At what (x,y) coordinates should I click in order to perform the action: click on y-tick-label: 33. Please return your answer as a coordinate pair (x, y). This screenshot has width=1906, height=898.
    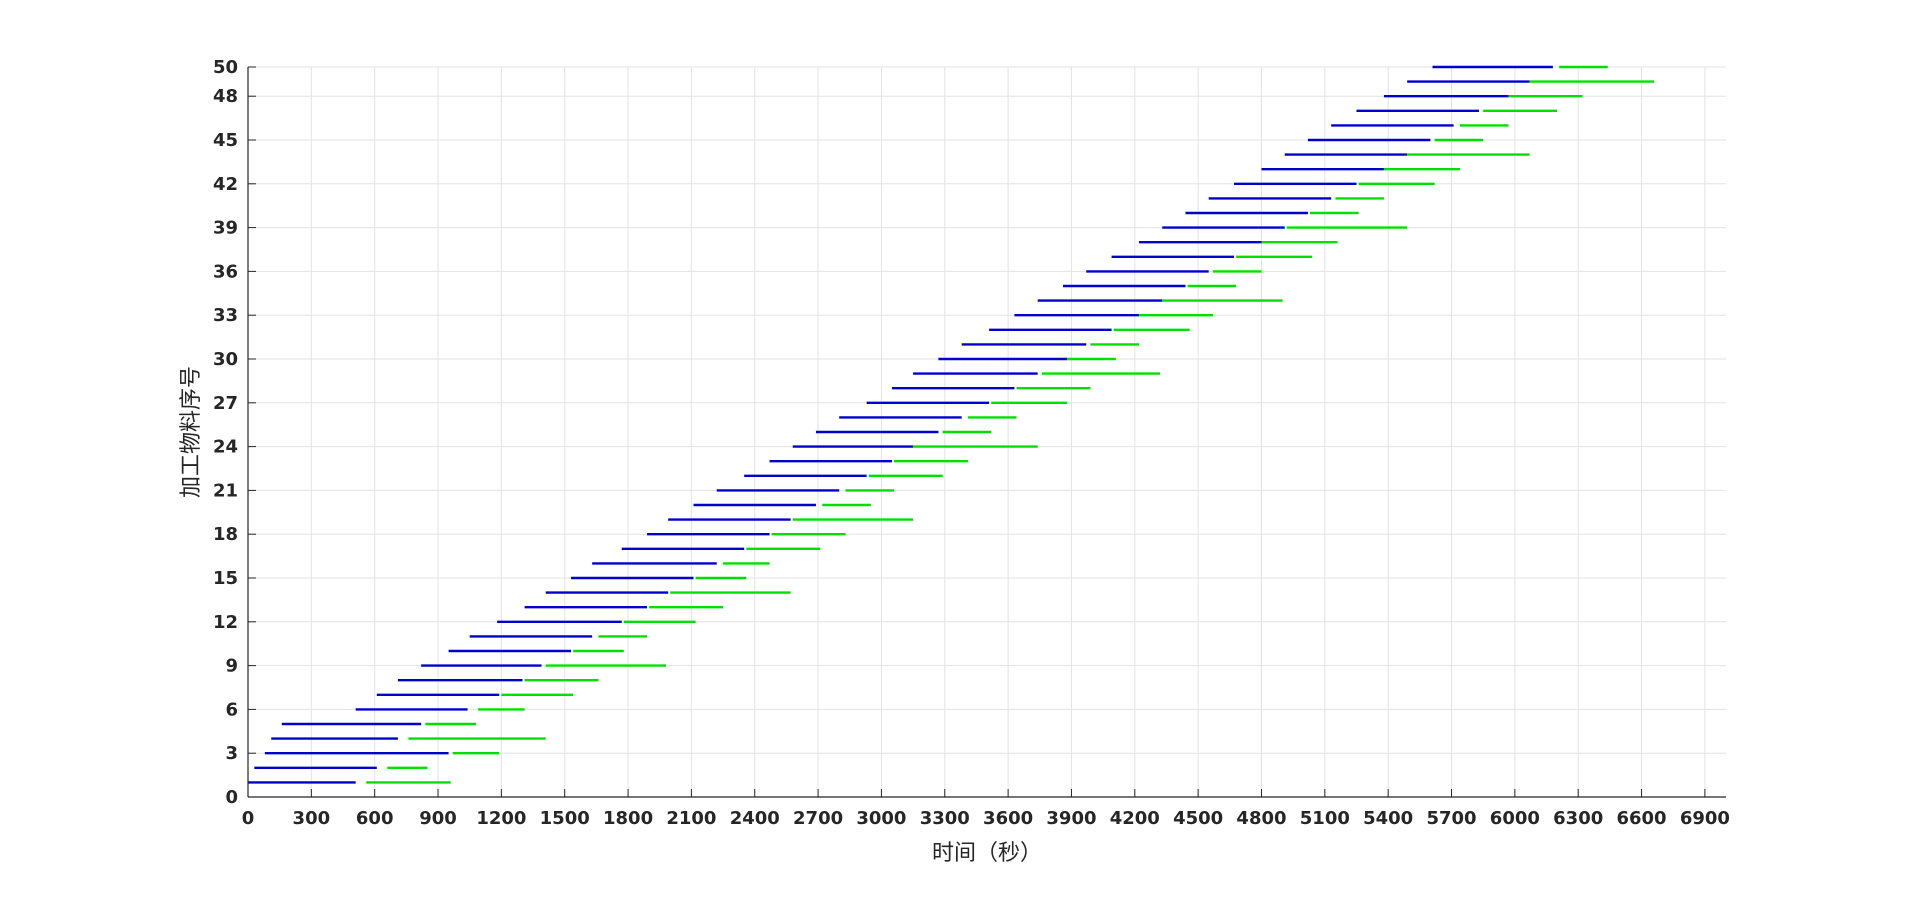
    Looking at the image, I should click on (225, 315).